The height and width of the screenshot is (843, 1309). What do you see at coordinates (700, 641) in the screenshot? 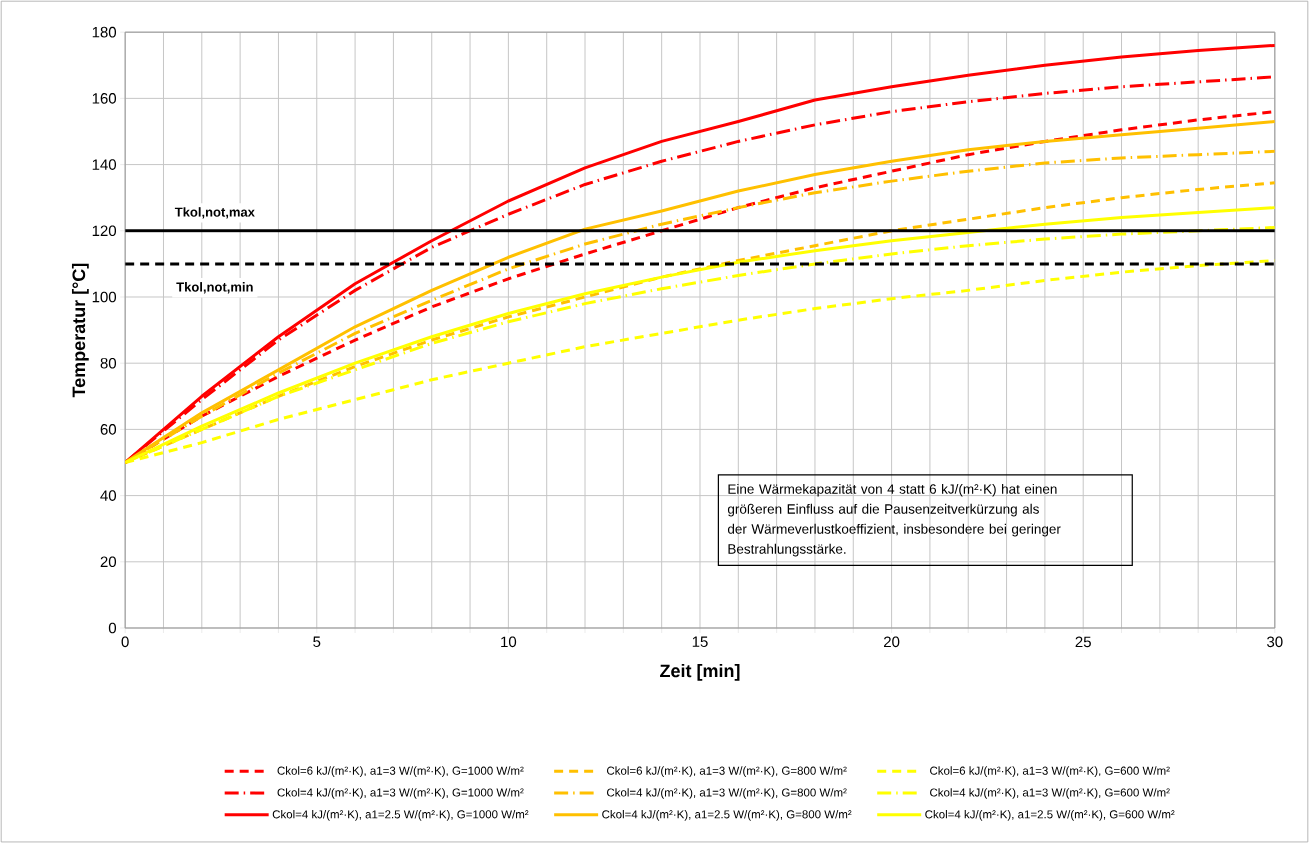
I see `x-tick-label: 15` at bounding box center [700, 641].